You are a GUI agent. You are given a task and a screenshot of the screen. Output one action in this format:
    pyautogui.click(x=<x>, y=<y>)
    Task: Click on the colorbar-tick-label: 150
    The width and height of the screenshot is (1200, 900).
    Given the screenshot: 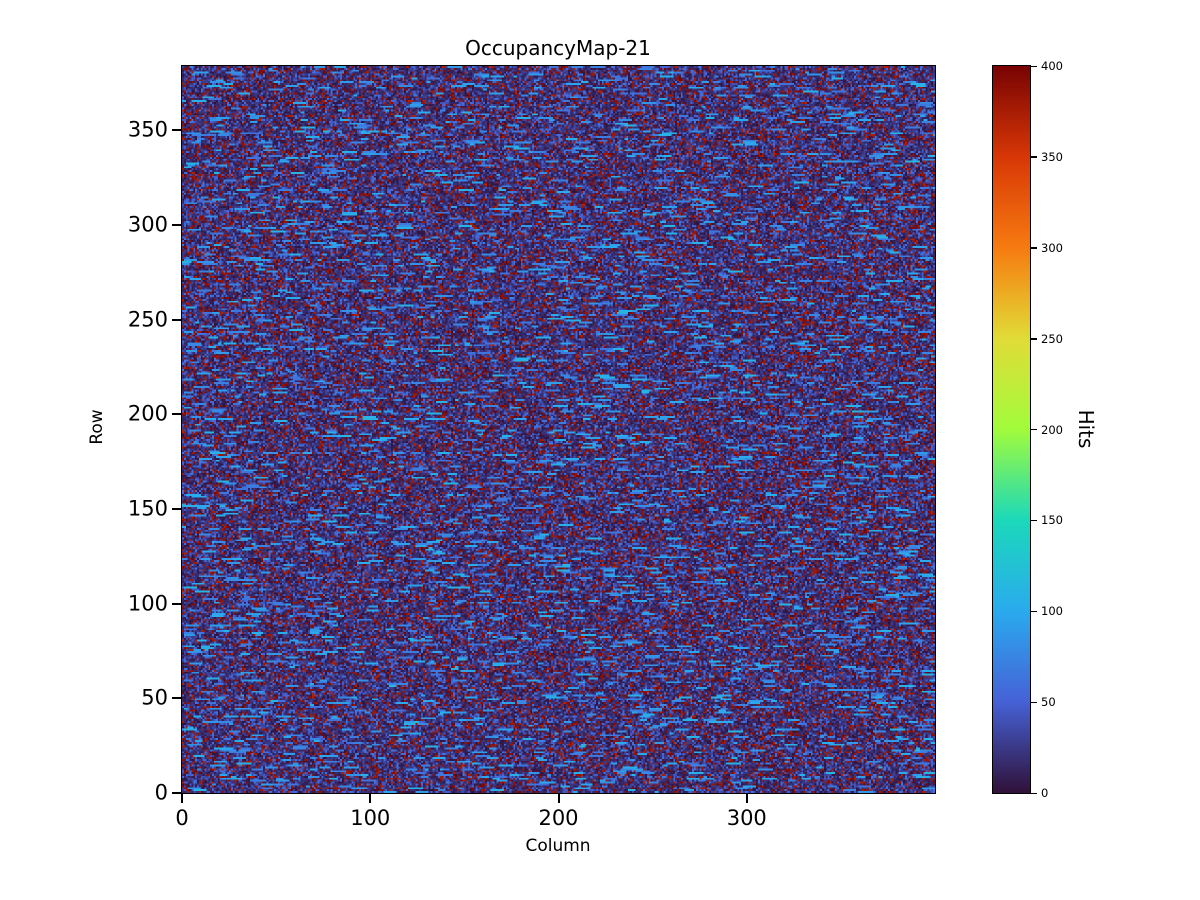 What is the action you would take?
    pyautogui.click(x=1052, y=520)
    